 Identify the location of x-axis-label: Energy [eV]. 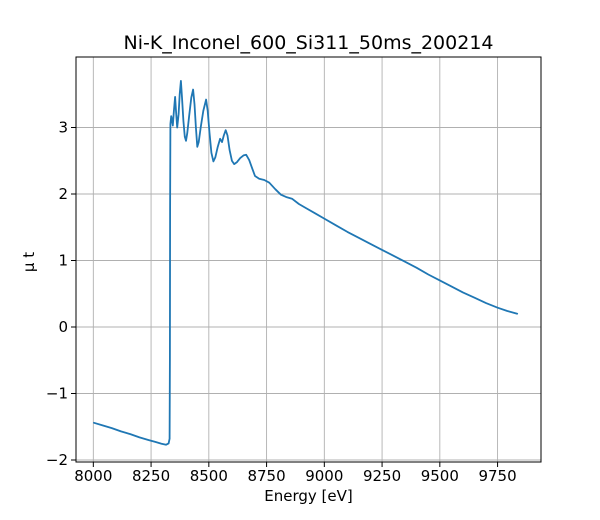
(308, 496).